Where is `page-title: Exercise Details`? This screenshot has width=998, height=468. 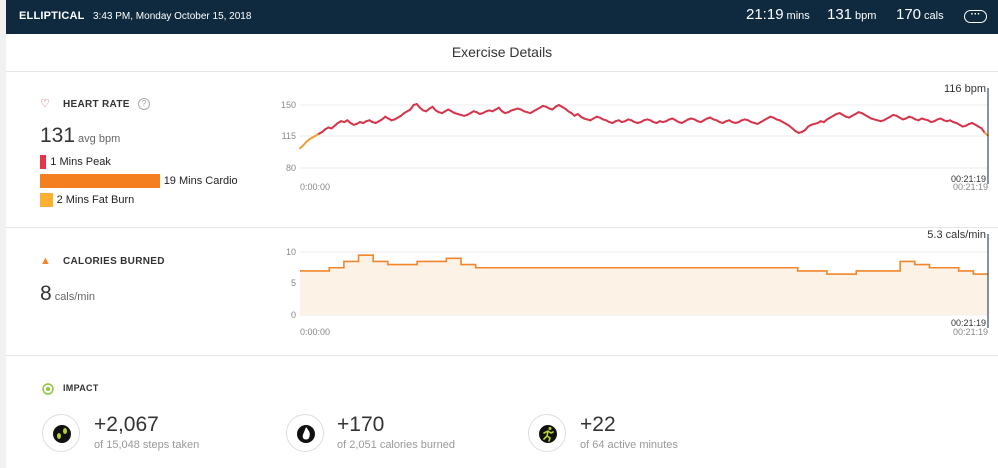
page-title: Exercise Details is located at coordinates (502, 52).